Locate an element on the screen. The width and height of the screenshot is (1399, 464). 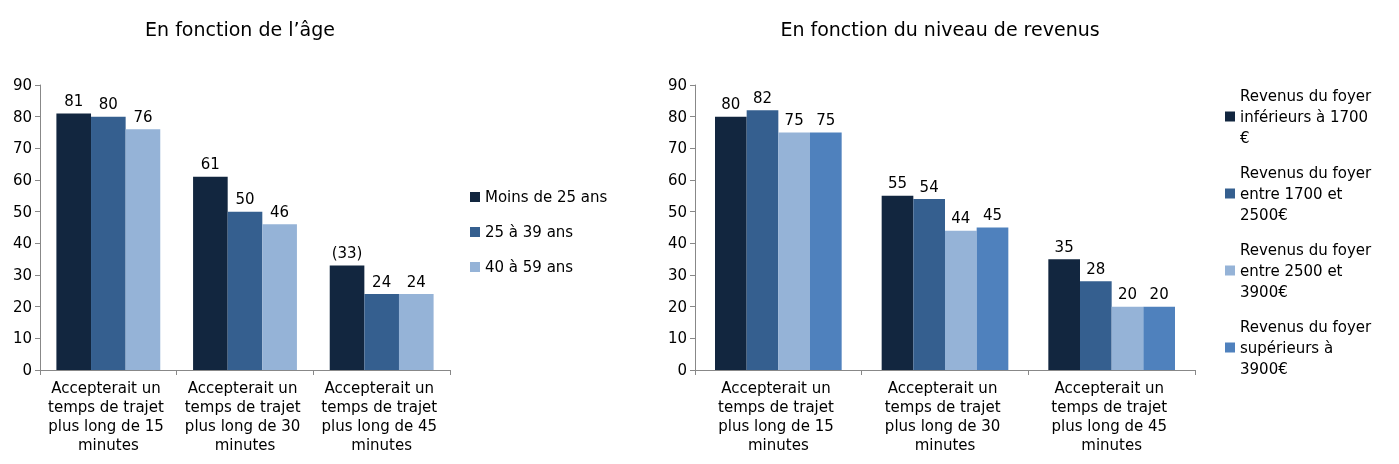
data-label: 44 is located at coordinates (961, 218).